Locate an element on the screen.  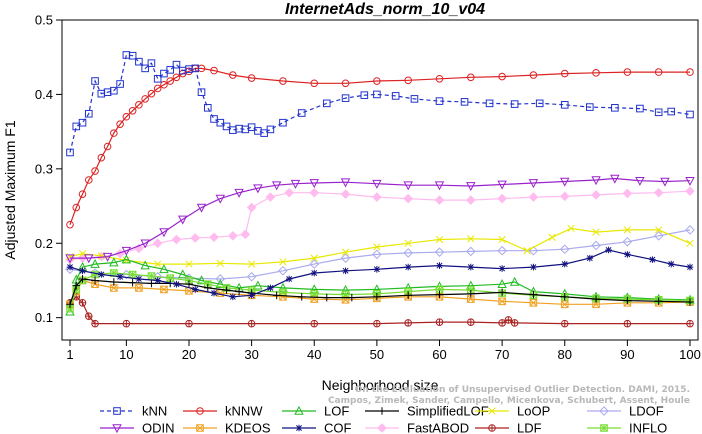
x-tick-label: 100 is located at coordinates (690, 354).